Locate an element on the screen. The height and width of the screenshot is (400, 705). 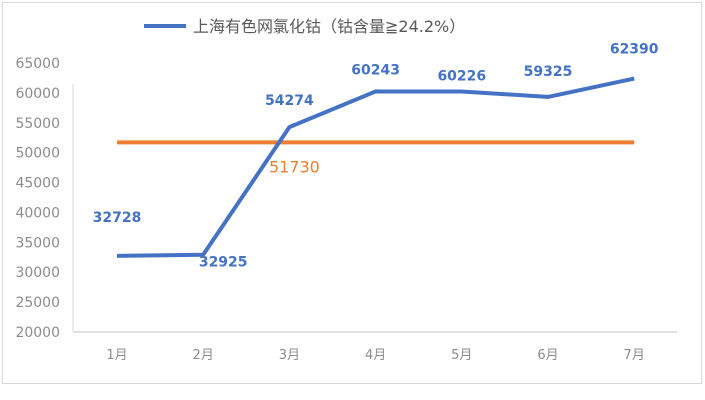
y-tick-label: 45000 is located at coordinates (37, 184).